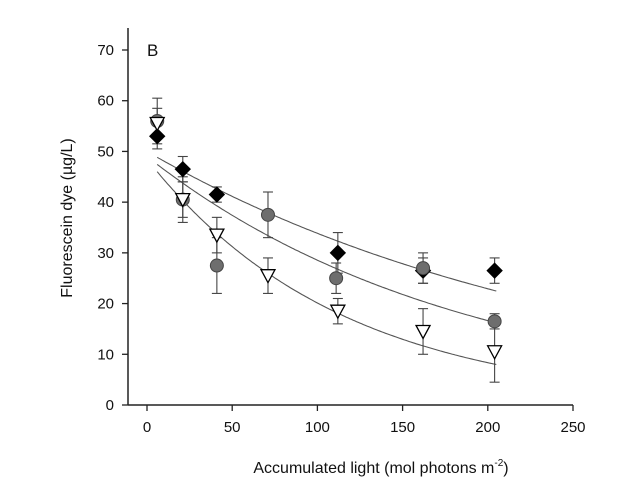  What do you see at coordinates (402, 427) in the screenshot?
I see `x-tick-label: 150` at bounding box center [402, 427].